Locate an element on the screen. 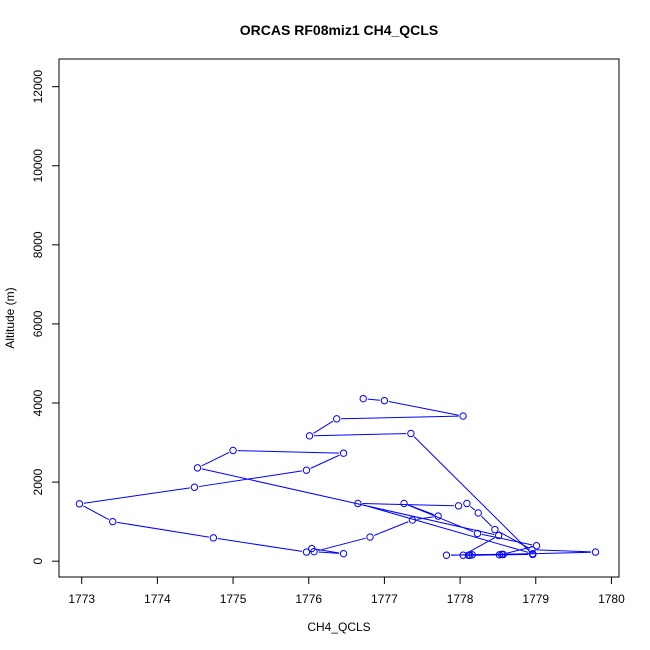 The image size is (650, 650). y-axis: 0 2000 4000 6000 8000 10000 12000 is located at coordinates (45, 317).